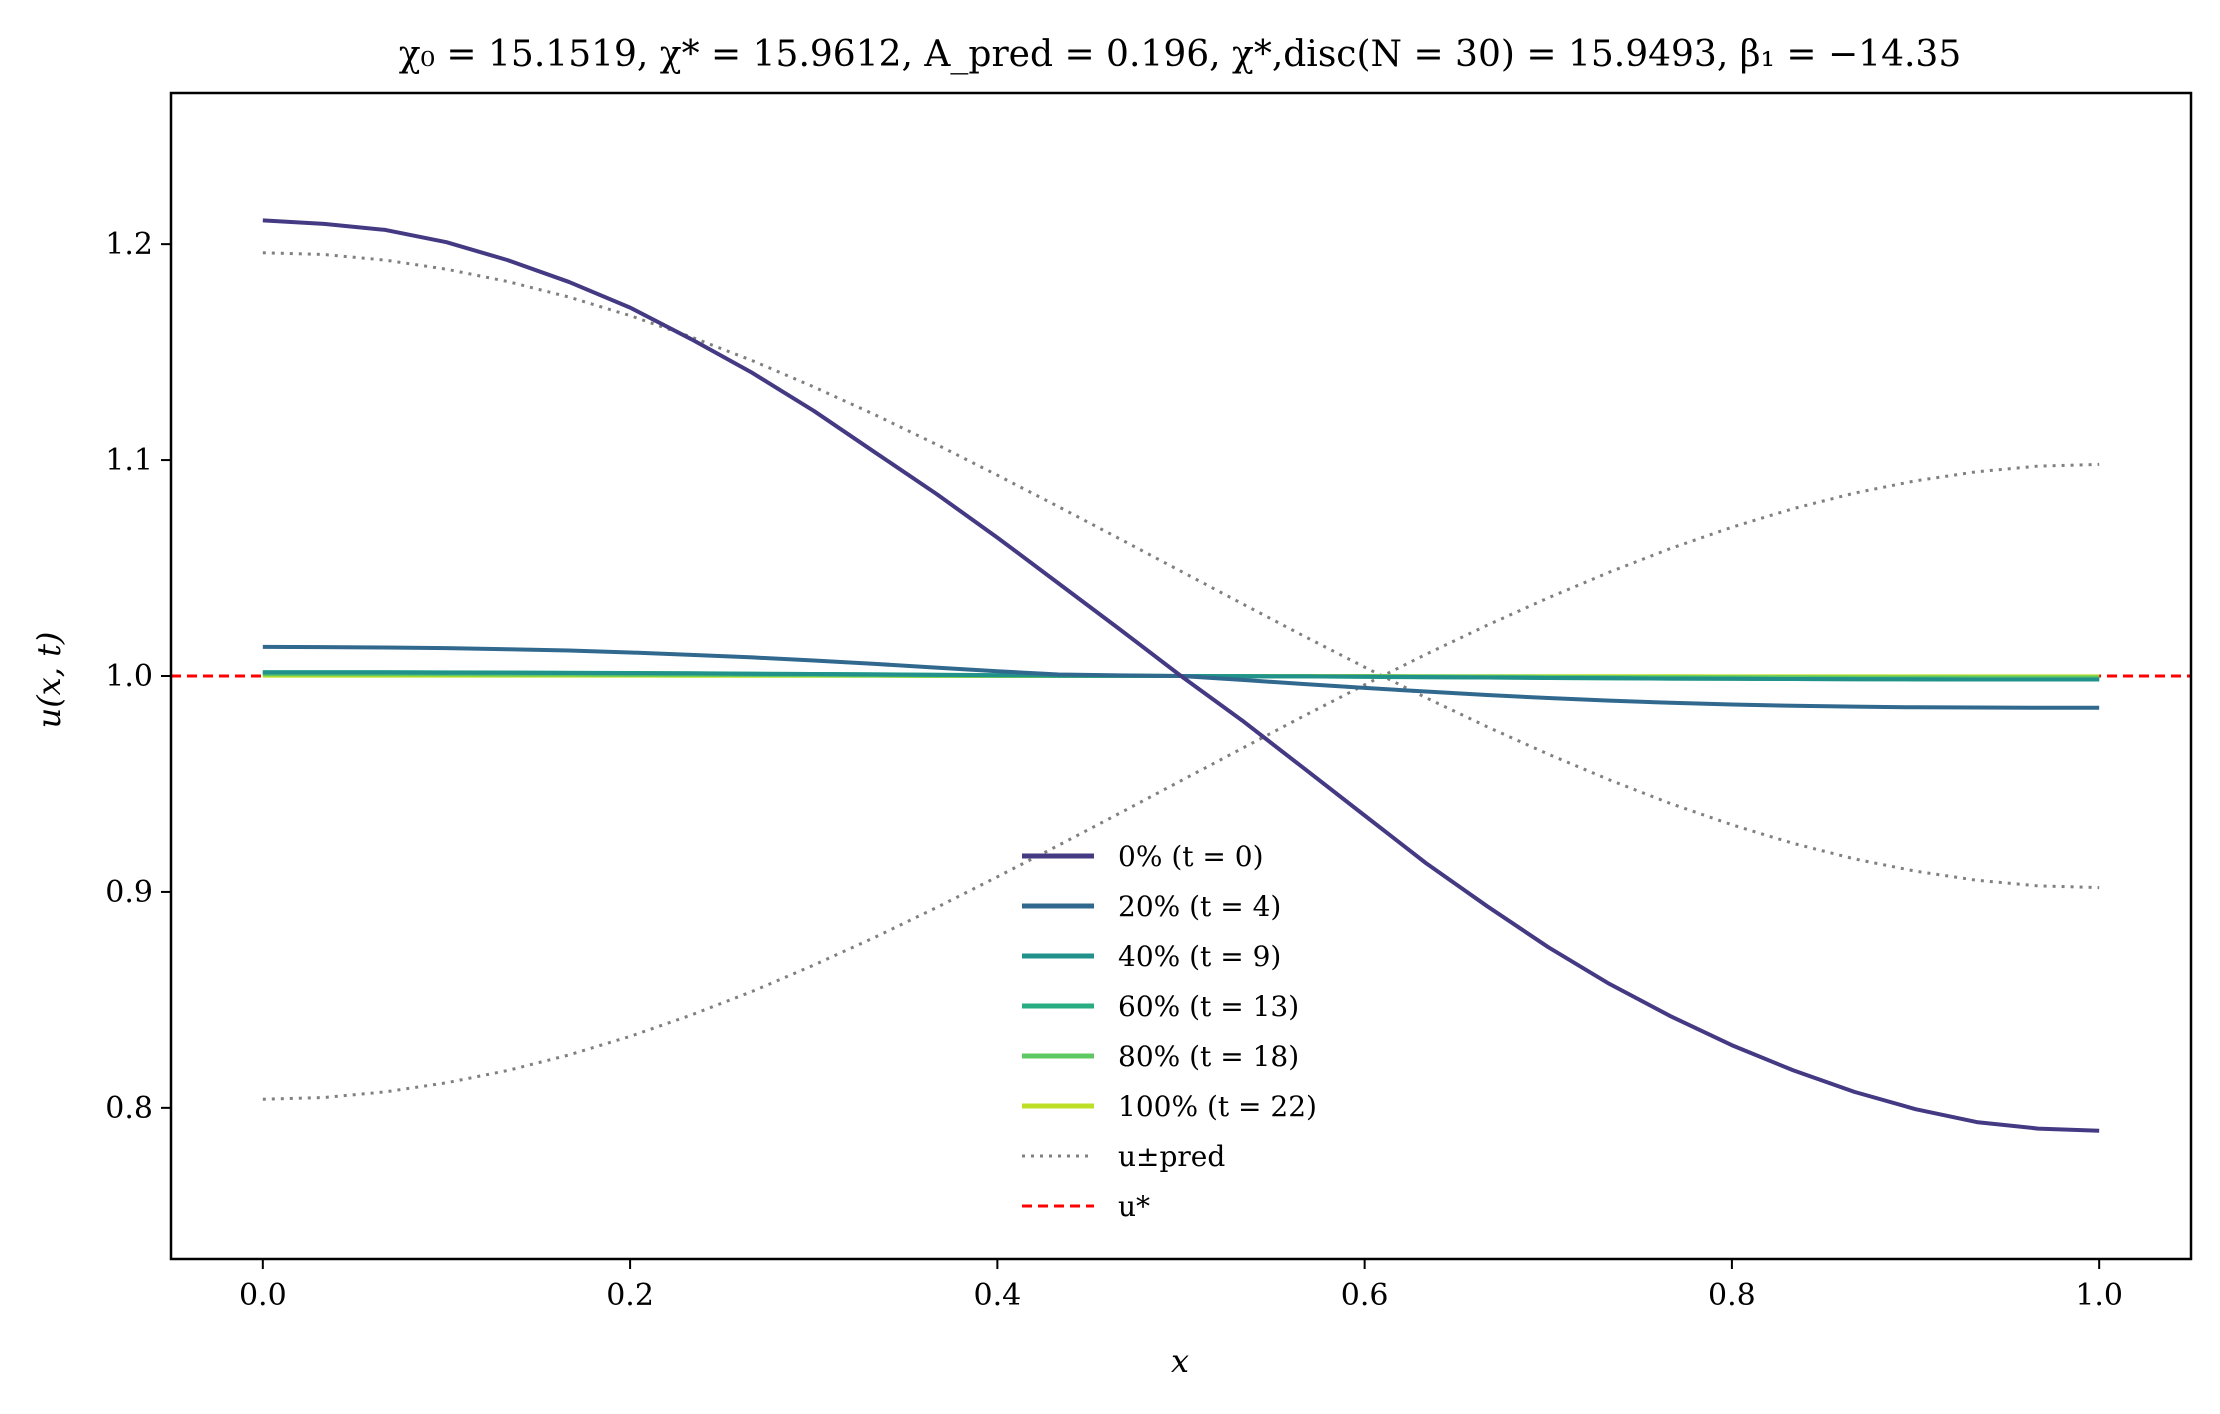 The image size is (2220, 1414). I want to click on x-tick-label: 0.8, so click(1732, 1295).